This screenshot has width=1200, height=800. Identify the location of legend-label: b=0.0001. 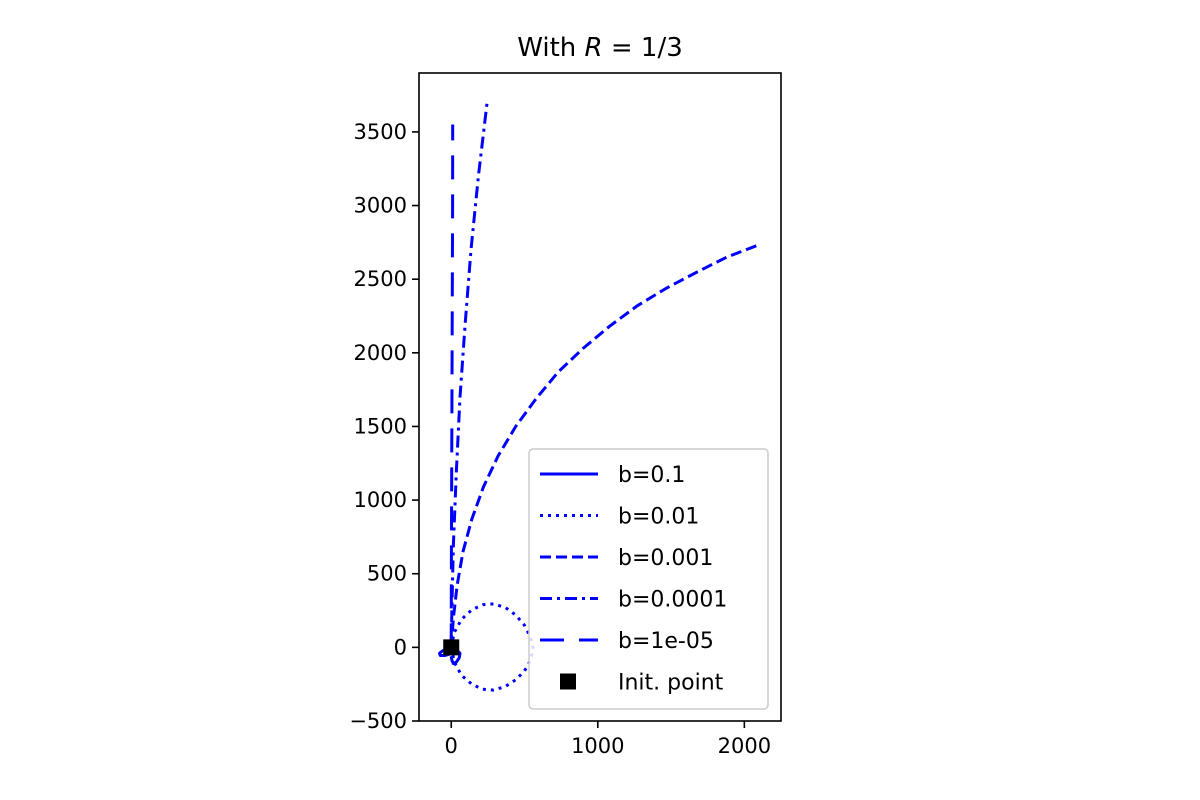
(672, 600).